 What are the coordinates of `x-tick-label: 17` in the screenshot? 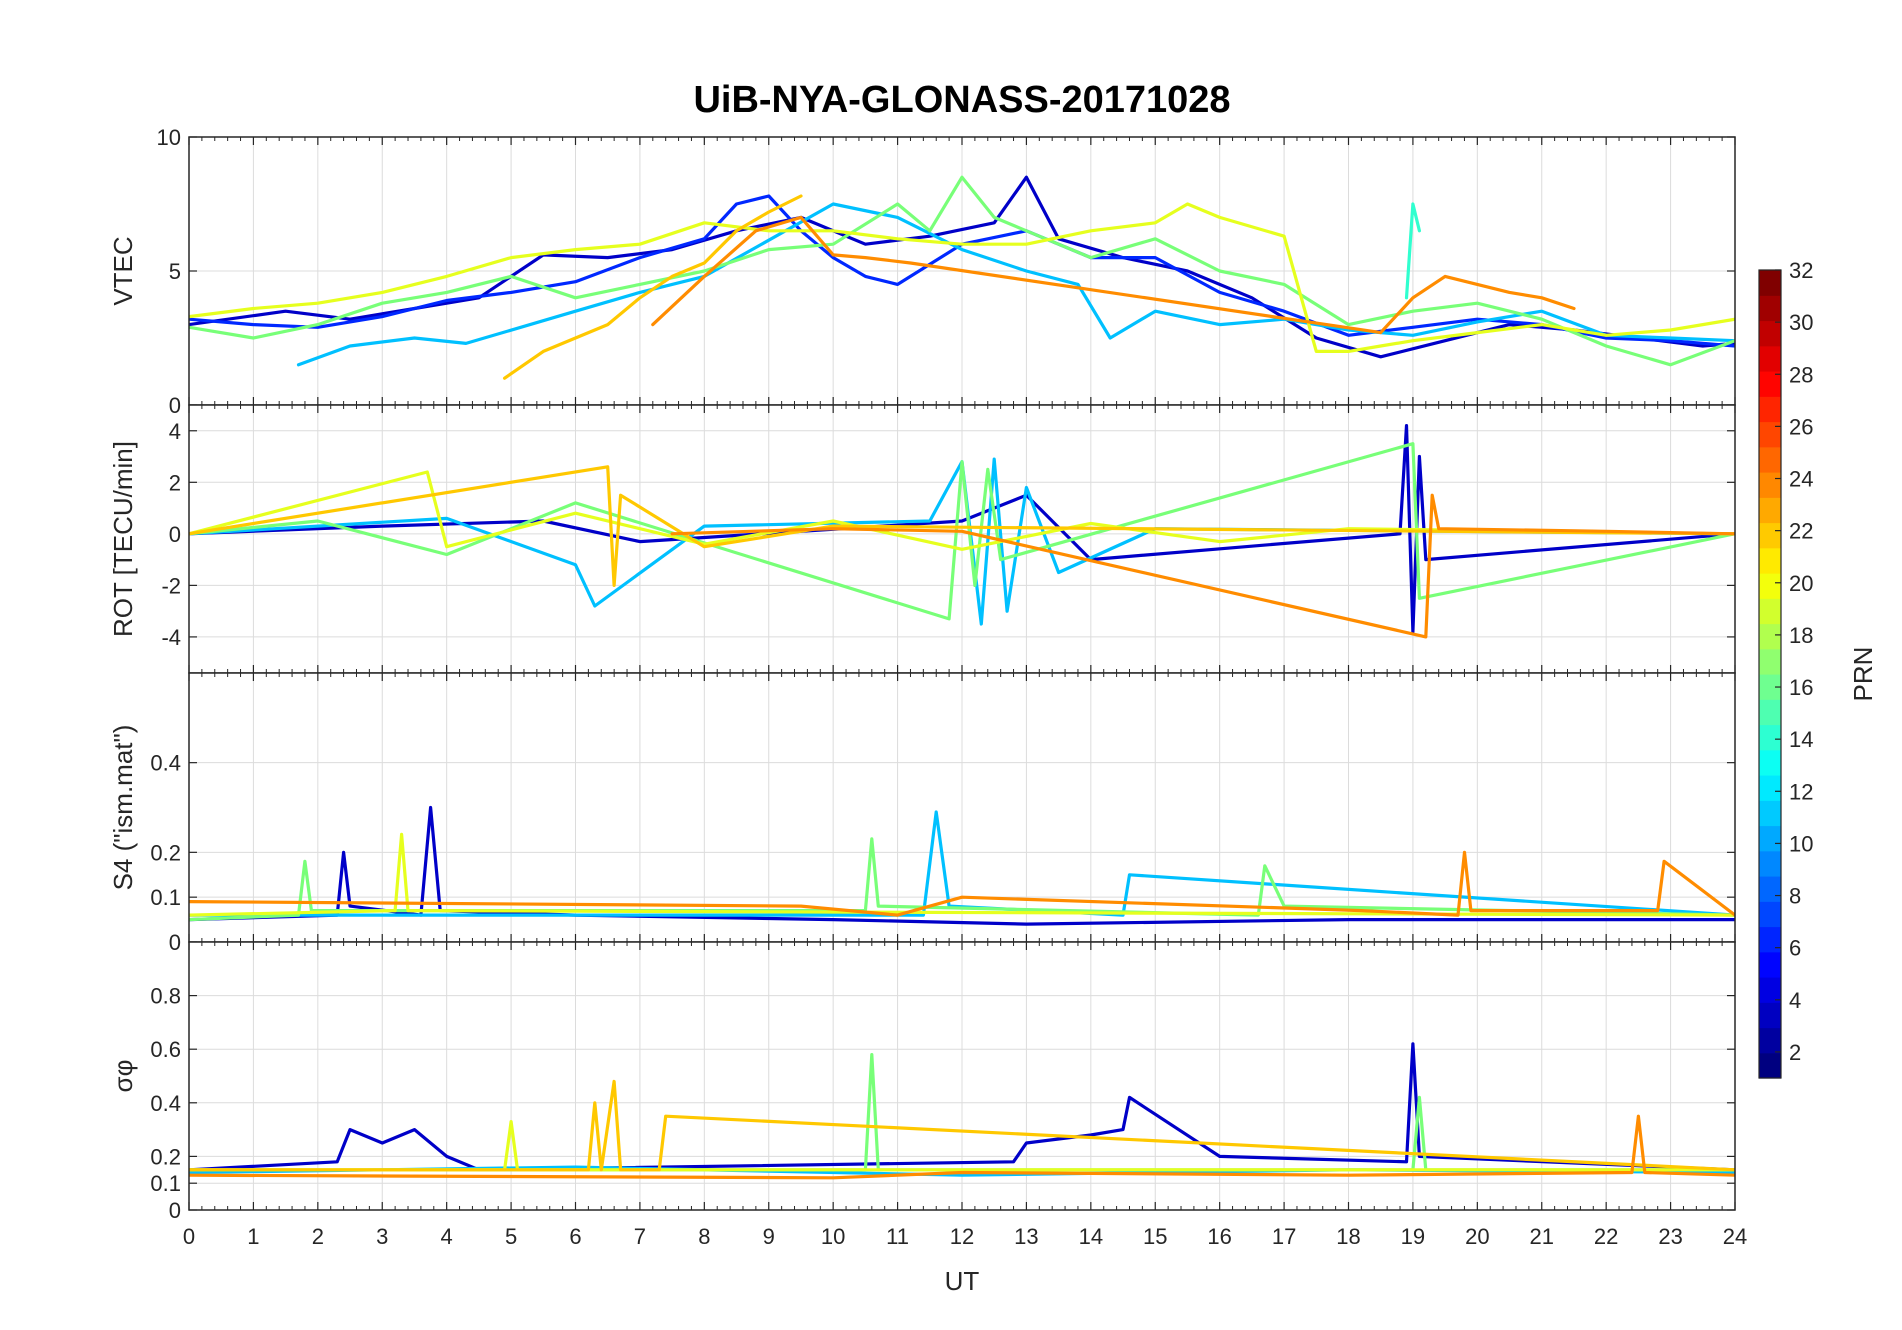 It's located at (1284, 1236).